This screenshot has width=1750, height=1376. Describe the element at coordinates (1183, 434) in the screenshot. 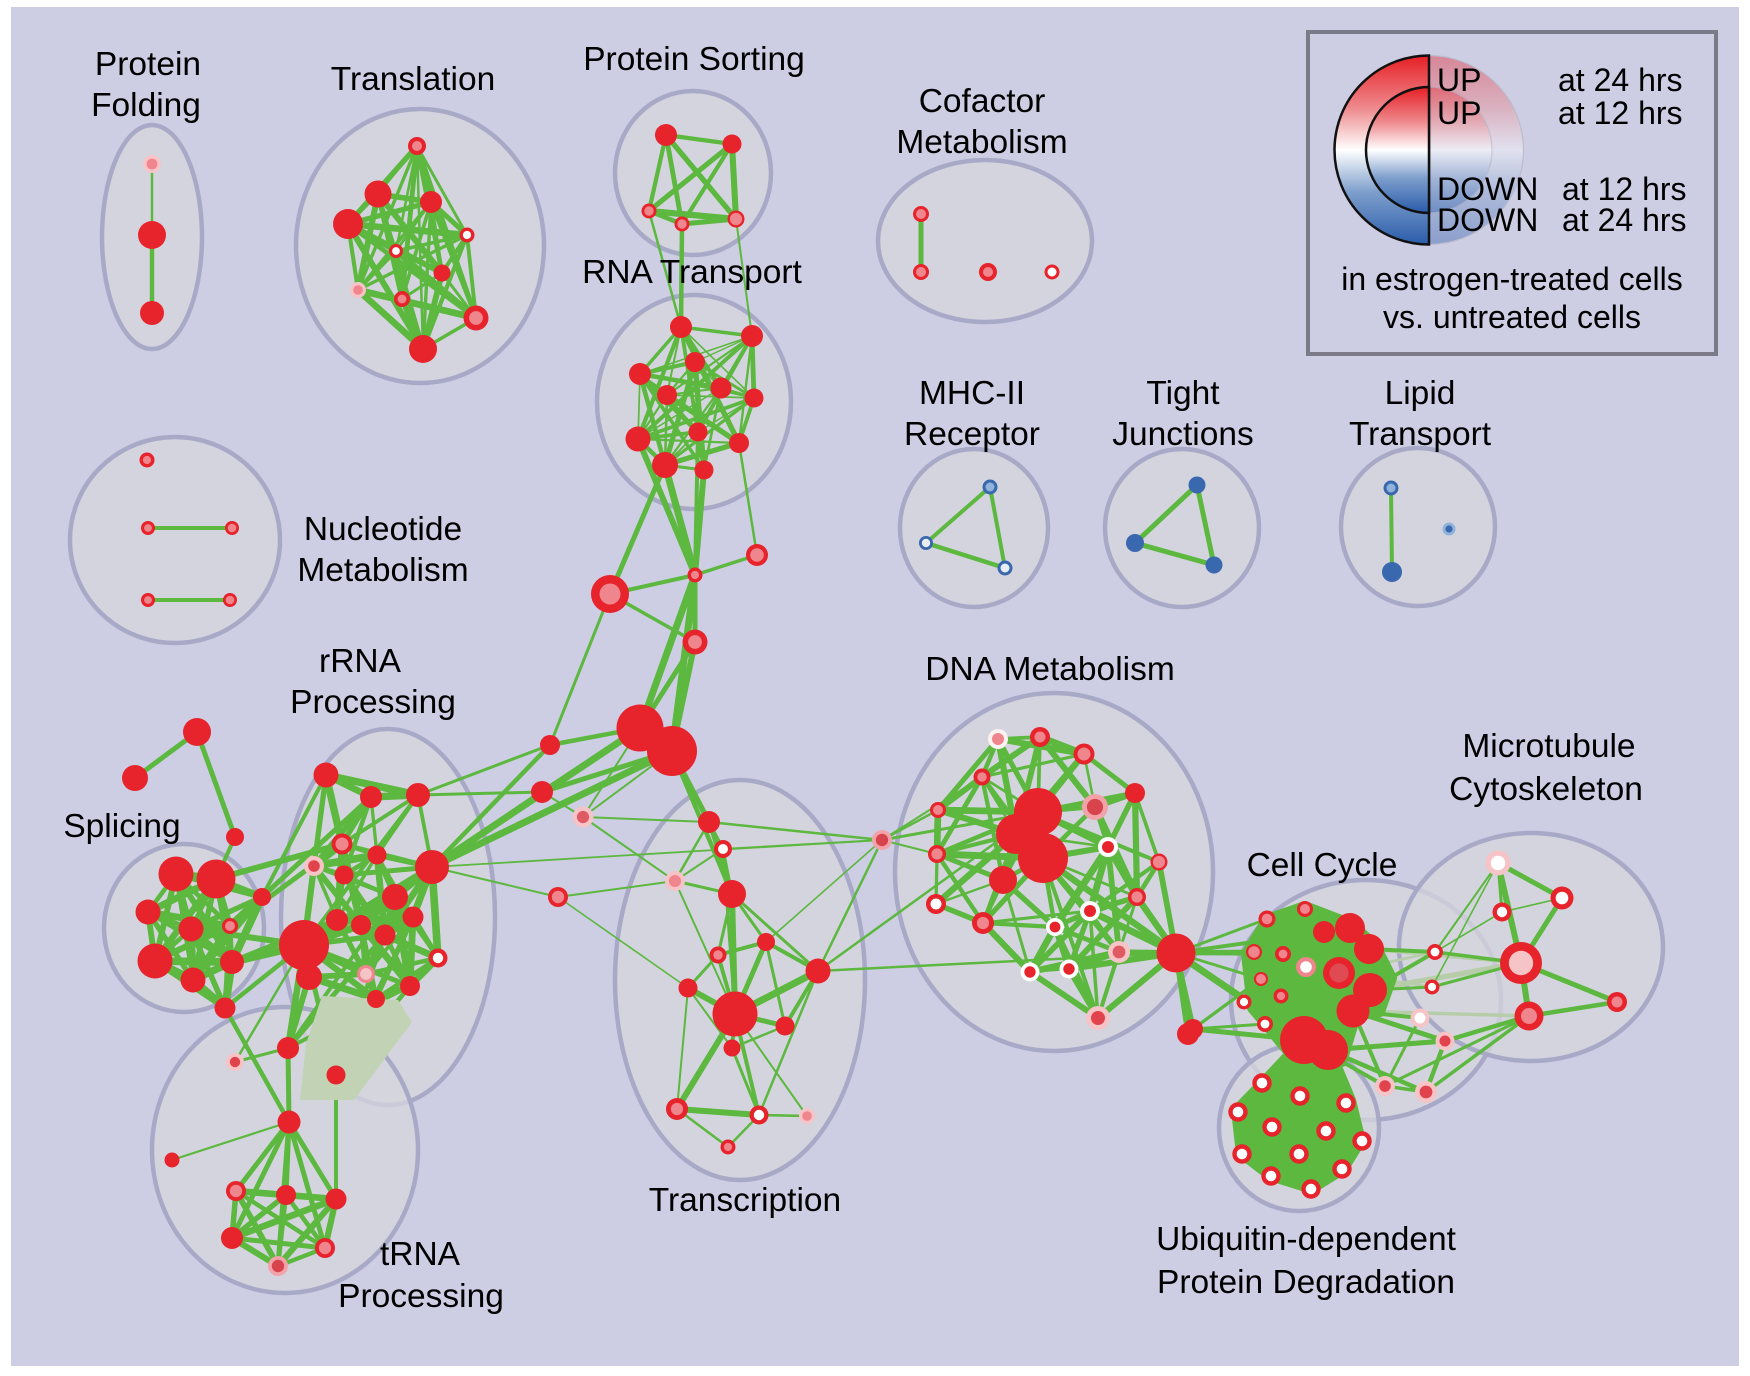

I see `svg-text: Junctions` at that location.